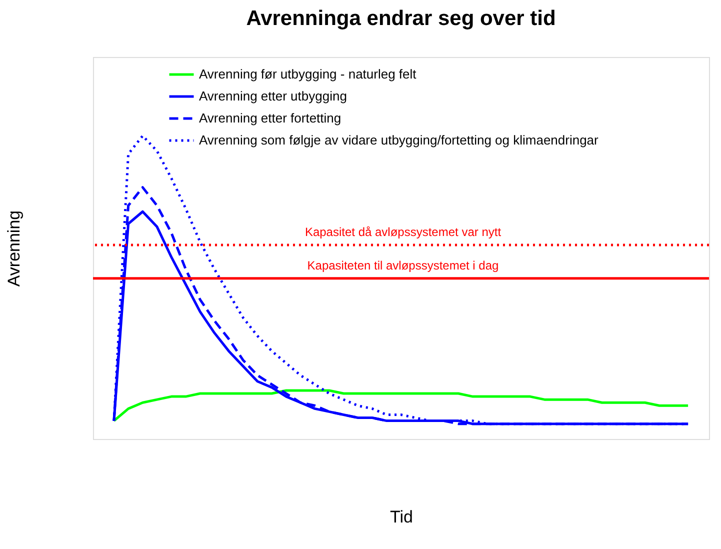 This screenshot has width=721, height=549. What do you see at coordinates (399, 140) in the screenshot?
I see `legend-label: Avrenning som følgje av vidare utbygging/fortetting og klimaendringar` at bounding box center [399, 140].